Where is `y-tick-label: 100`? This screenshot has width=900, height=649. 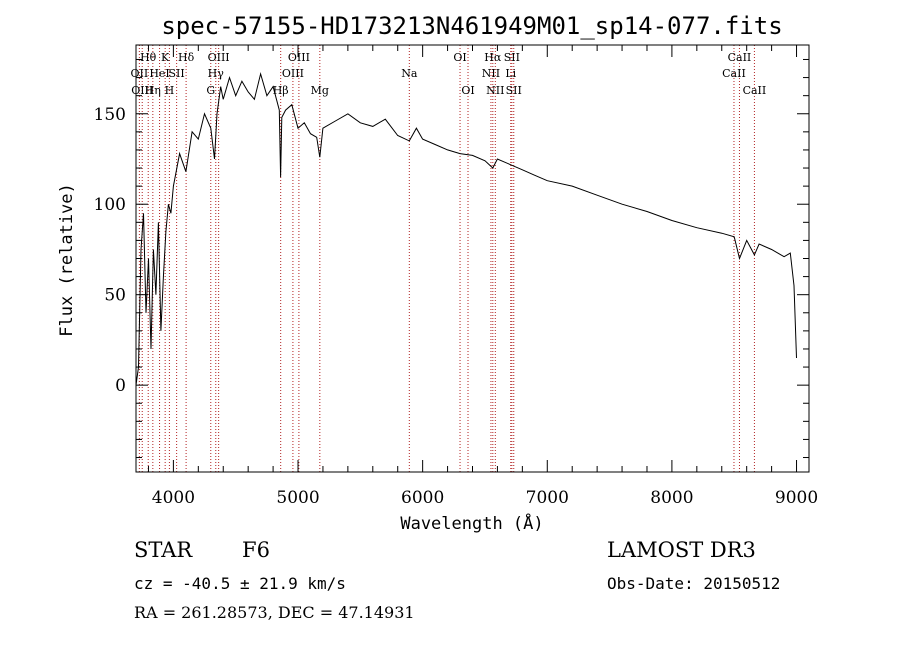
y-tick-label: 100 is located at coordinates (110, 205).